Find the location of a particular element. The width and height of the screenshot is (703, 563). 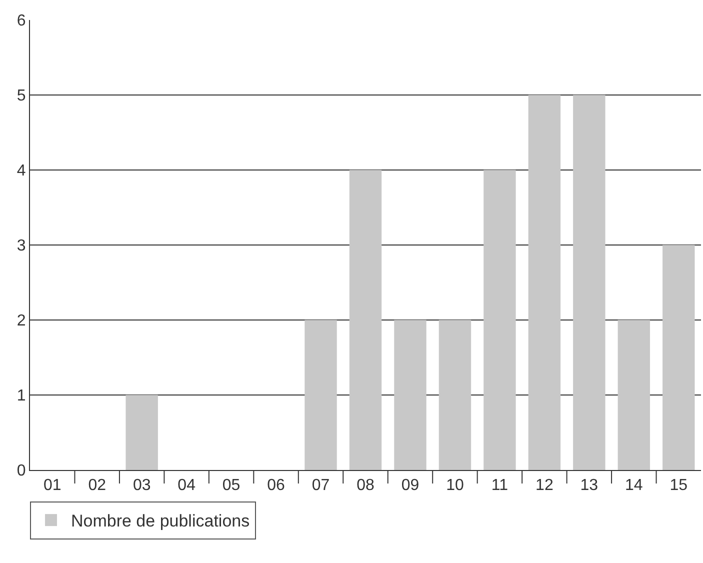

x-tick-label: 14 is located at coordinates (634, 485).